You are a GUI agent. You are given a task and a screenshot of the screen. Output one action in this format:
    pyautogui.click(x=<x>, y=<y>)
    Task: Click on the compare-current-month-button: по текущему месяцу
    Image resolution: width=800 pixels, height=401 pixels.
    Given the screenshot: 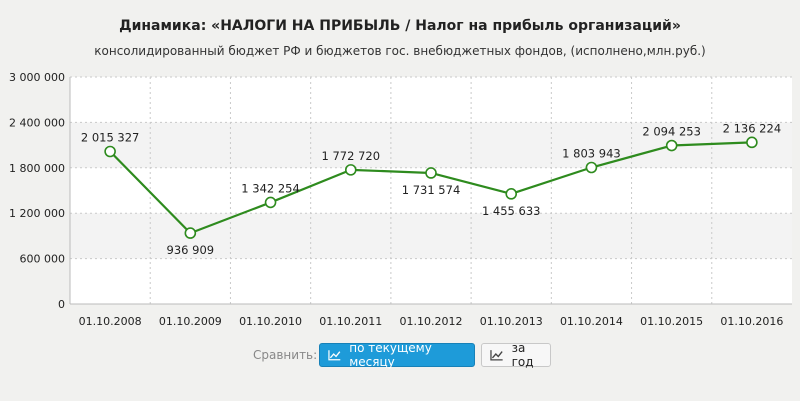 What is the action you would take?
    pyautogui.click(x=397, y=355)
    